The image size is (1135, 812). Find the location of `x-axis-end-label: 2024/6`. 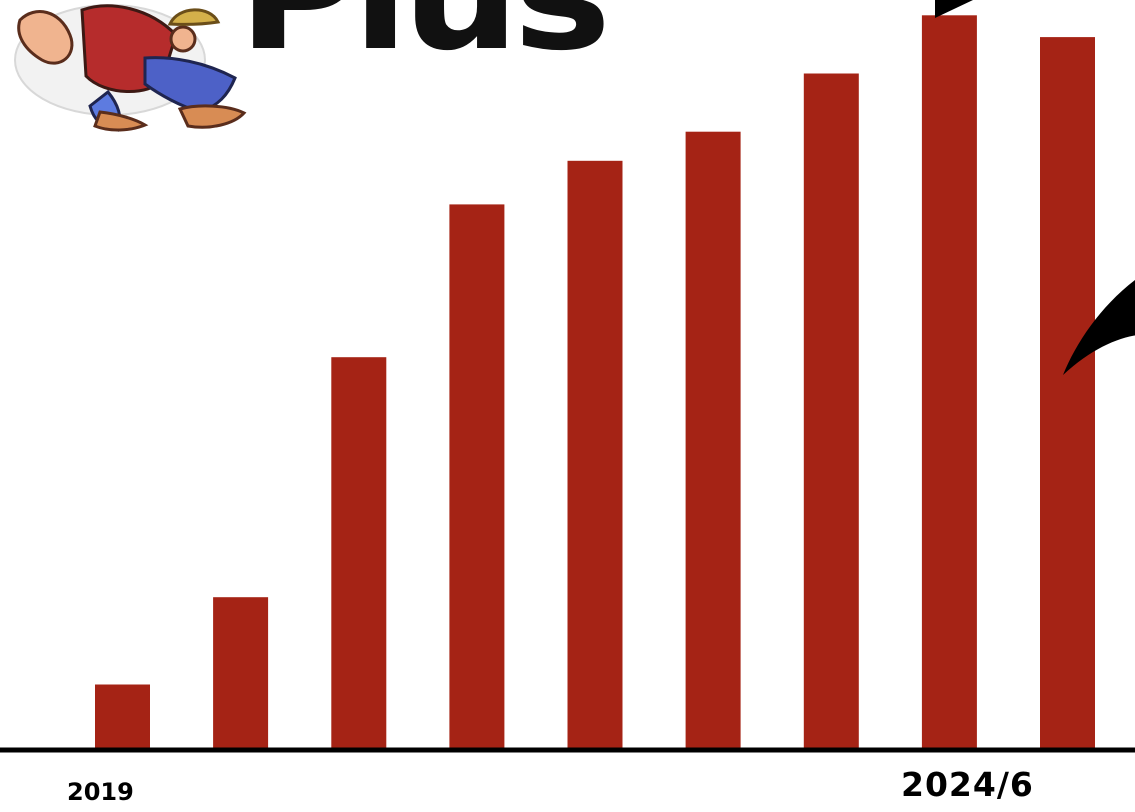

x-axis-end-label: 2024/6 is located at coordinates (967, 784).